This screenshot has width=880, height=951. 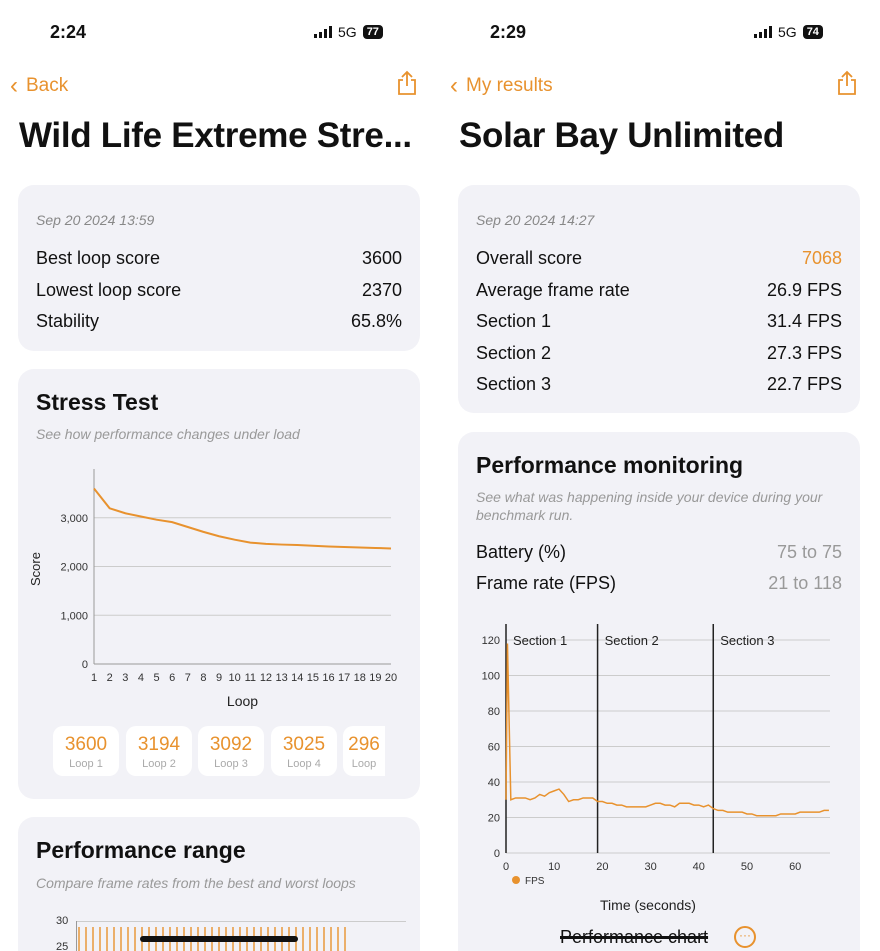 What do you see at coordinates (297, 678) in the screenshot?
I see `x-tick-label: 14` at bounding box center [297, 678].